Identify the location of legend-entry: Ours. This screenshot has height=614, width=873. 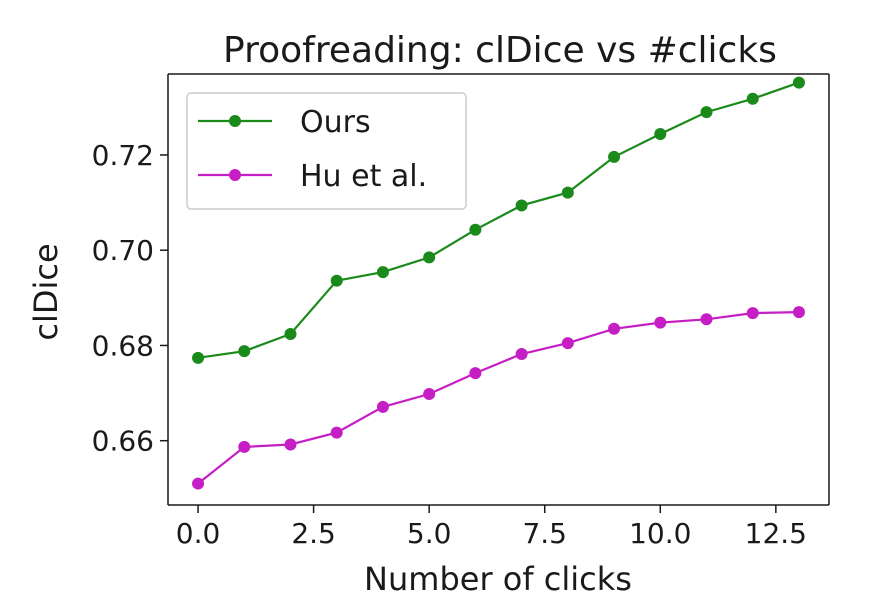
(284, 122).